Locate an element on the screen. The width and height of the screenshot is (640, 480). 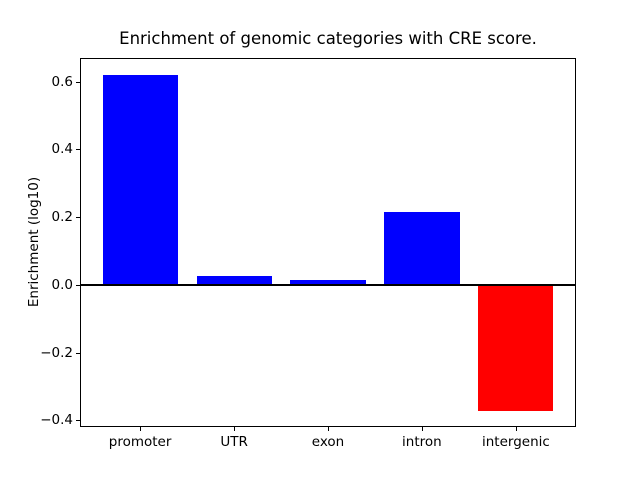
bar-exon is located at coordinates (328, 282).